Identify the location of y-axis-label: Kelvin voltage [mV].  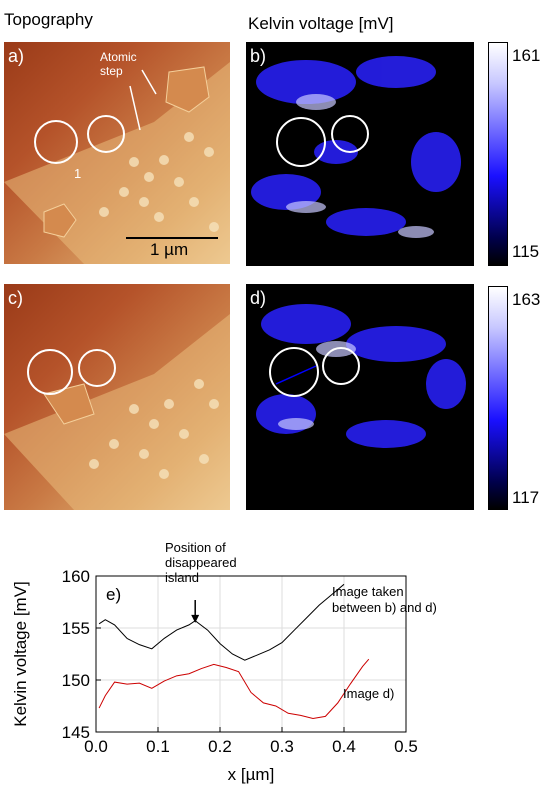
(20, 654).